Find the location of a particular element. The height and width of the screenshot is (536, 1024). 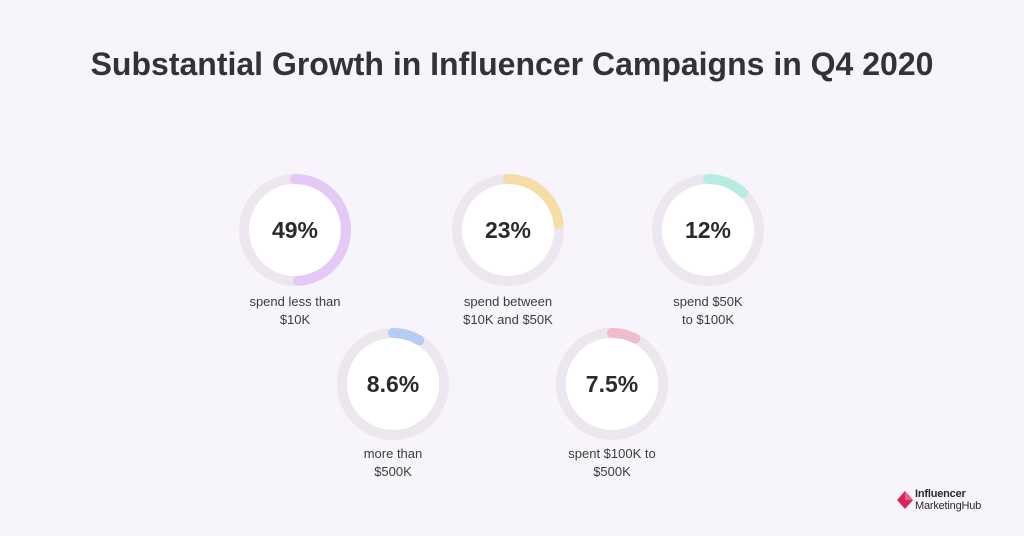

logo-line1: Influencer is located at coordinates (940, 494).